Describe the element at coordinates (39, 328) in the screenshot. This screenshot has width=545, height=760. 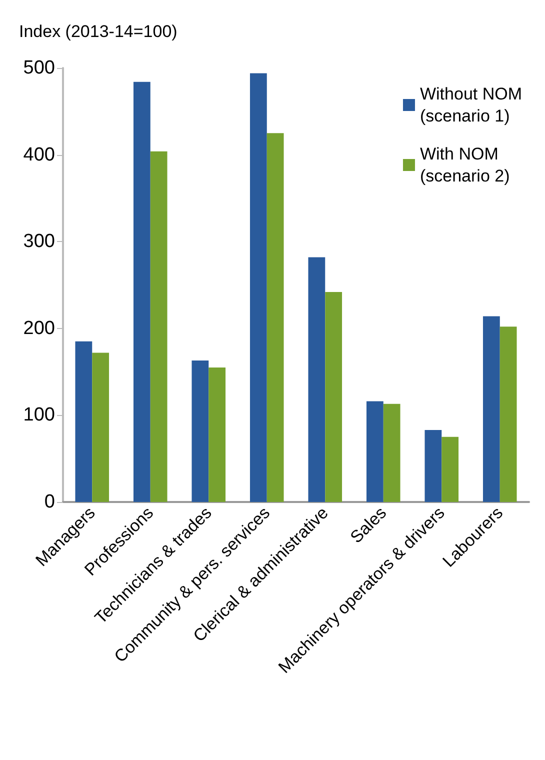
I see `y-tick-label: 200` at that location.